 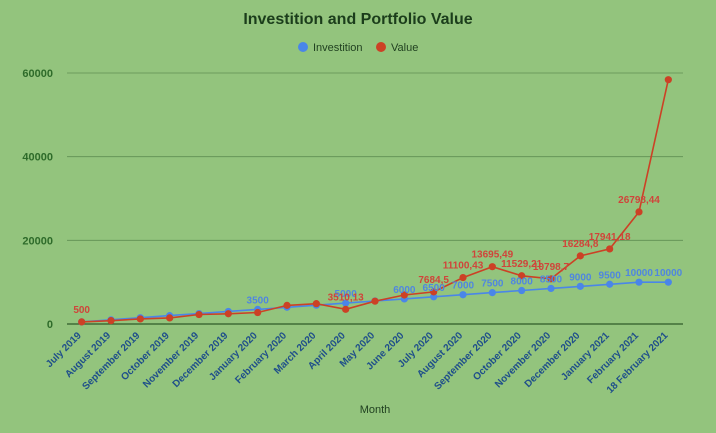 What do you see at coordinates (433, 280) in the screenshot?
I see `data-label-value: 7684,5` at bounding box center [433, 280].